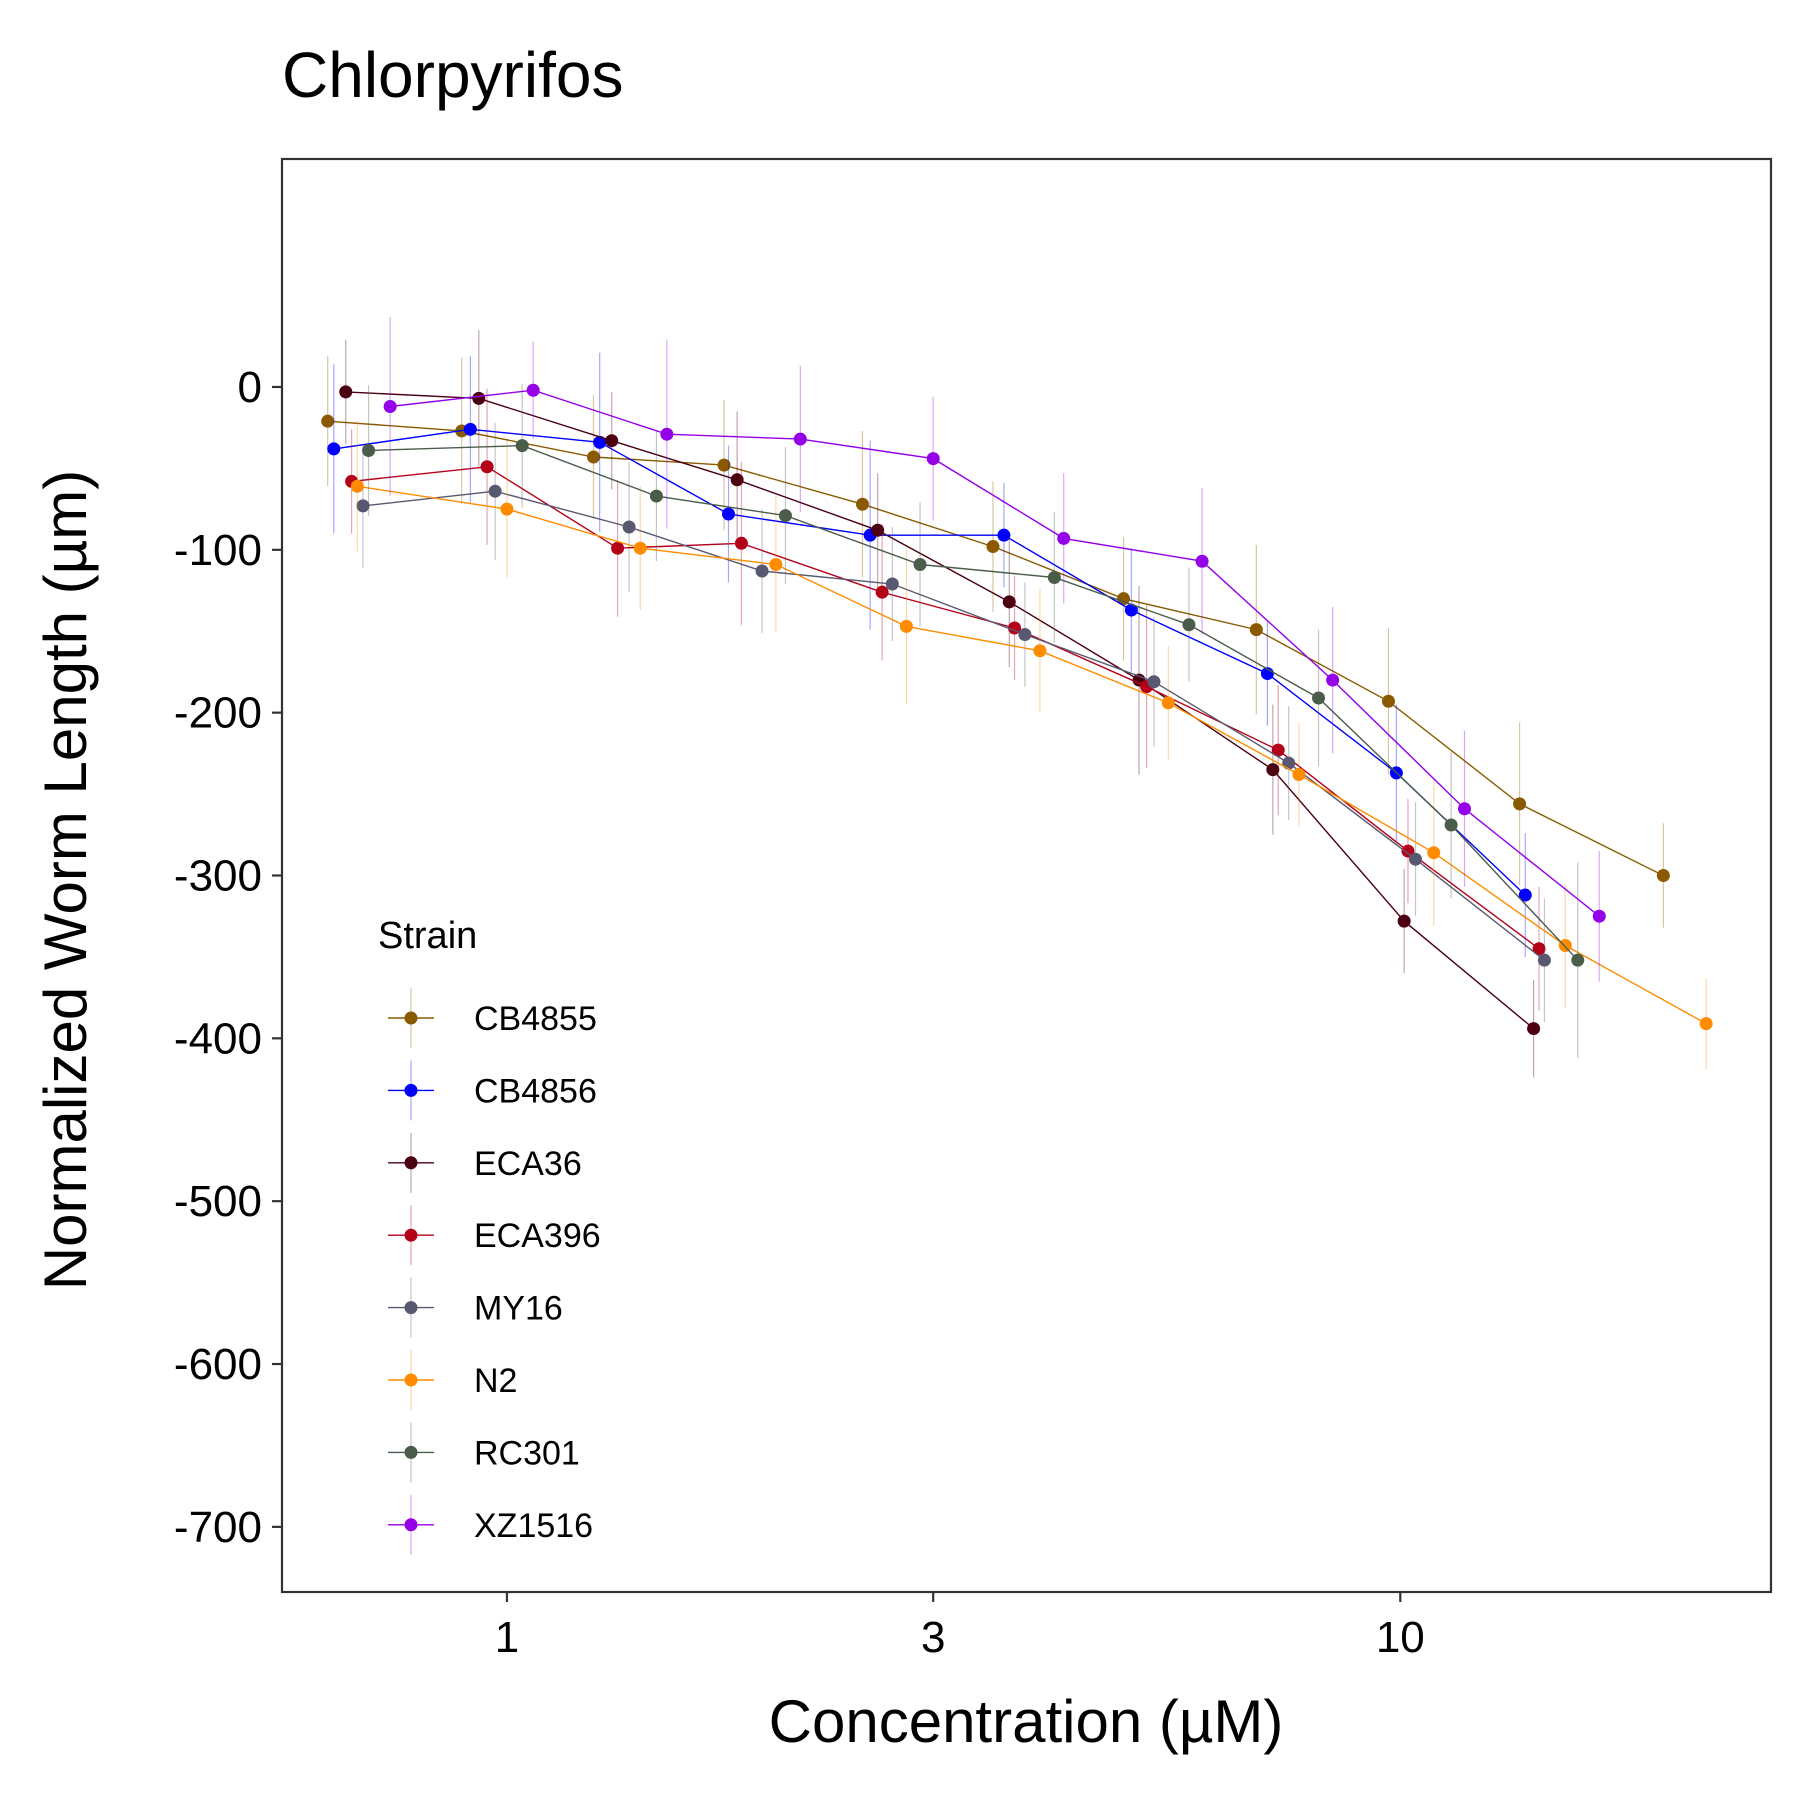 The image size is (1800, 1800). I want to click on x-tick-label: 10, so click(1400, 1637).